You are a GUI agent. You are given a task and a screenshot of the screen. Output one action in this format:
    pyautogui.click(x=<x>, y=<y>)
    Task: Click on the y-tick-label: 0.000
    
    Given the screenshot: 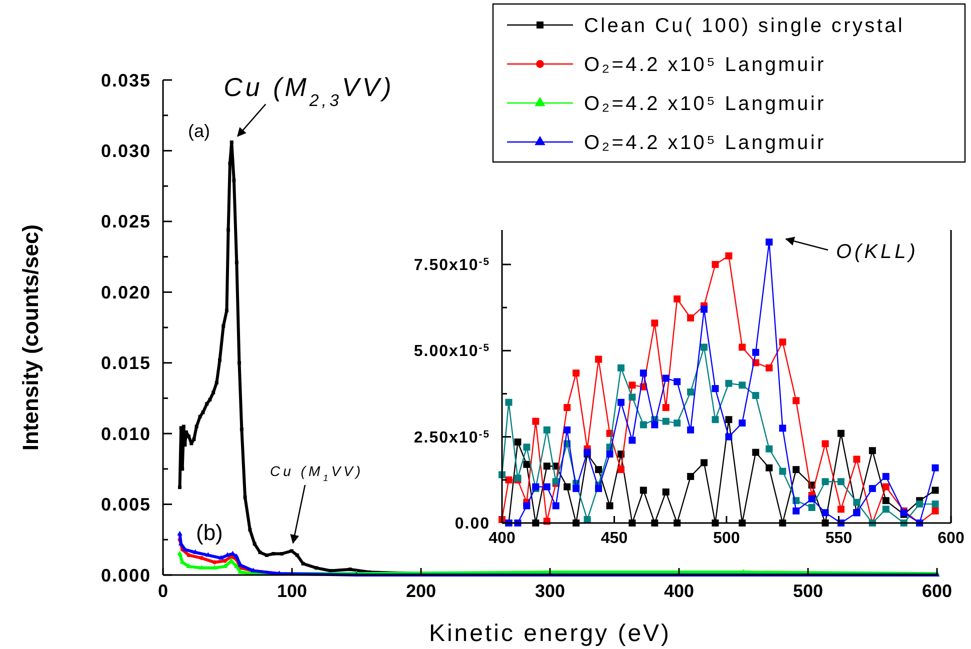 What is the action you would take?
    pyautogui.click(x=125, y=575)
    